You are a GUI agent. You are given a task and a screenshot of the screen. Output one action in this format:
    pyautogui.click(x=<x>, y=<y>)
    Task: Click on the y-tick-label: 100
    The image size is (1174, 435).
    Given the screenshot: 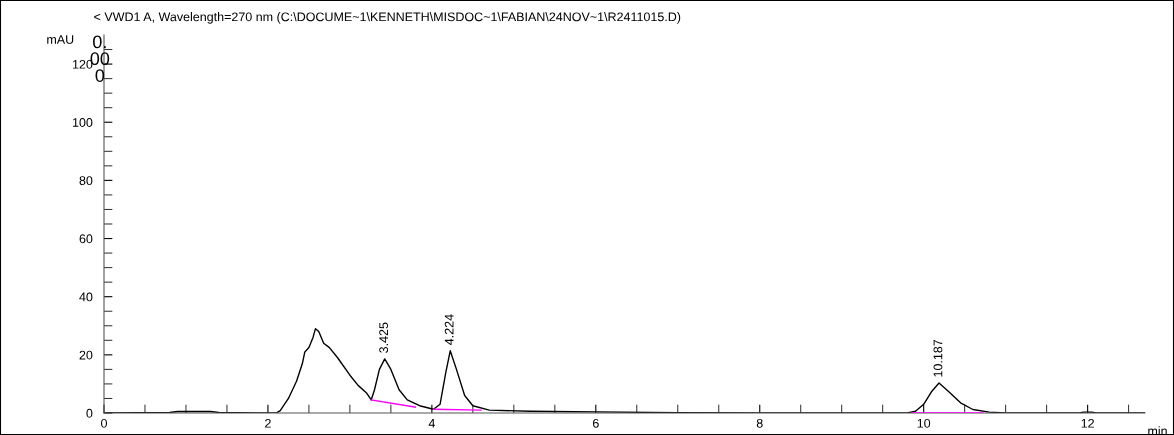 What is the action you would take?
    pyautogui.click(x=82, y=122)
    